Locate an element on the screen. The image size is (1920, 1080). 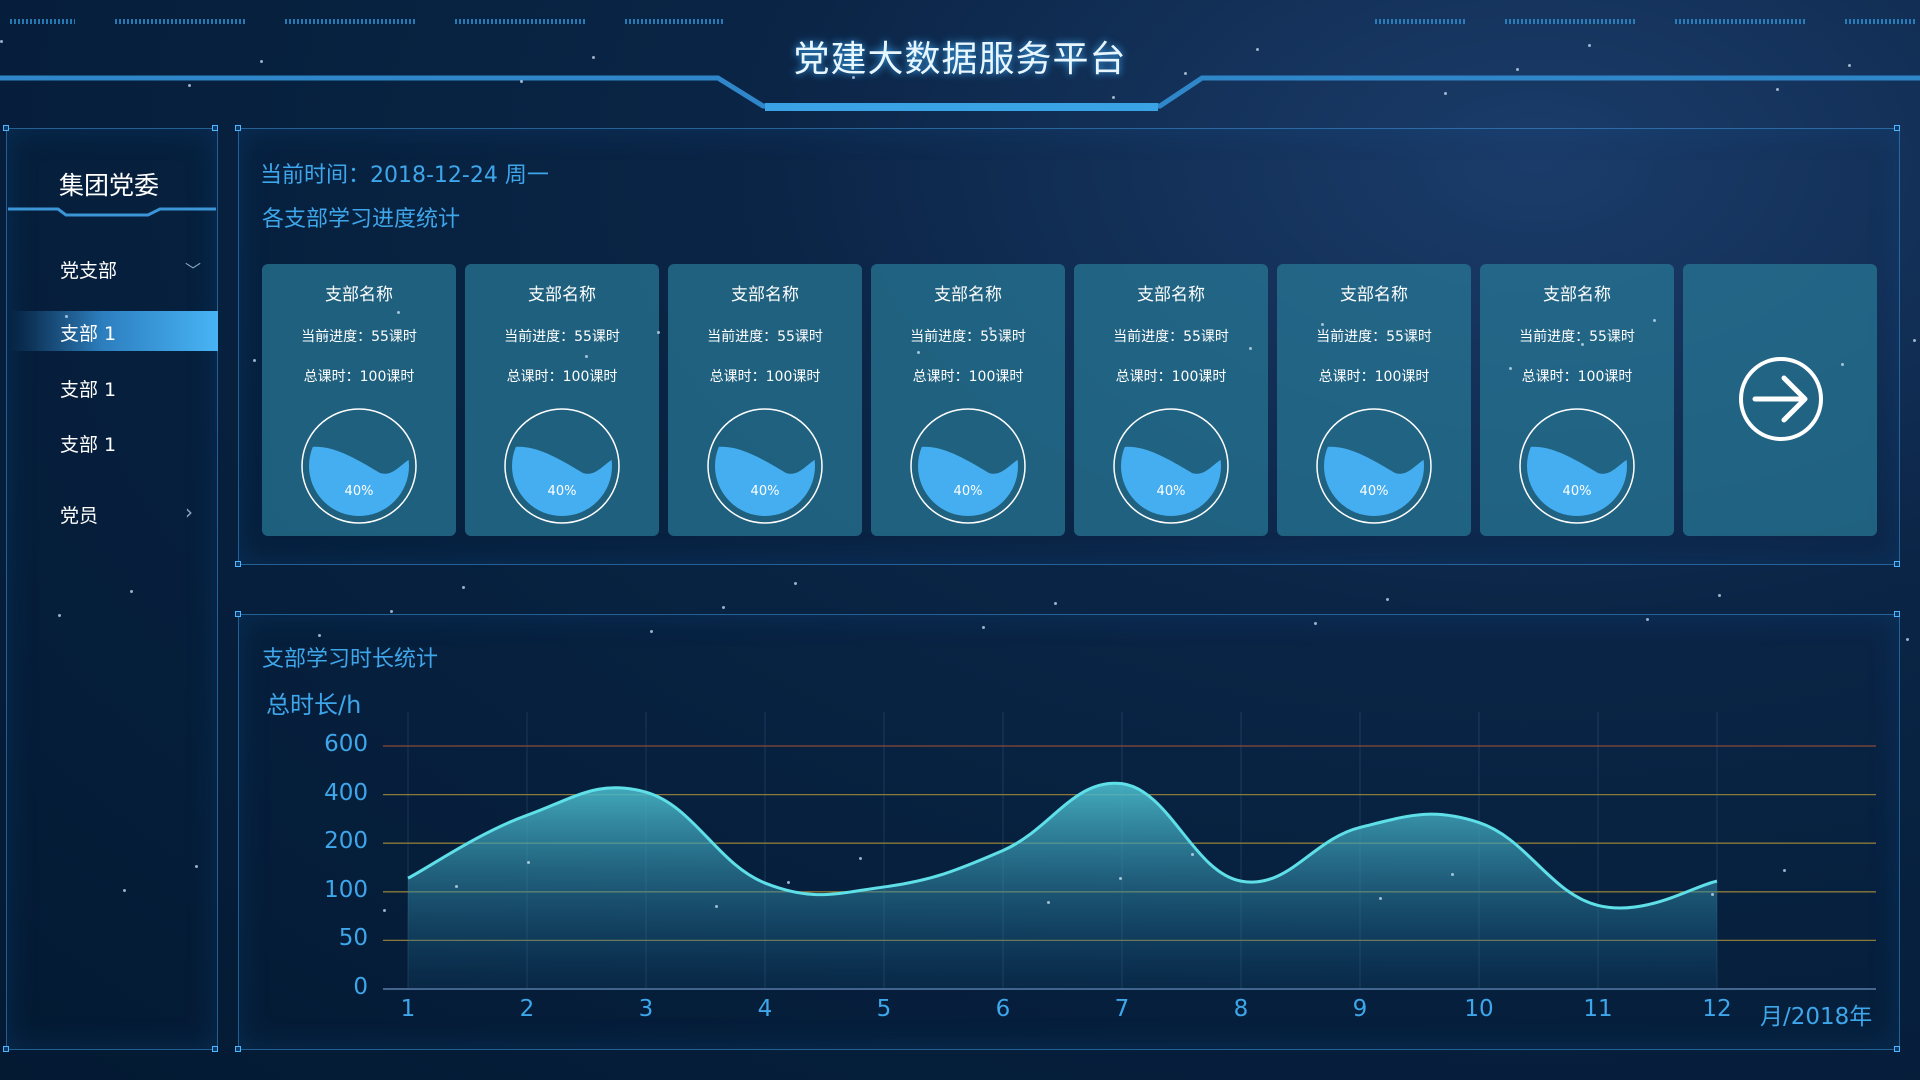
series-line is located at coordinates (1062, 845).